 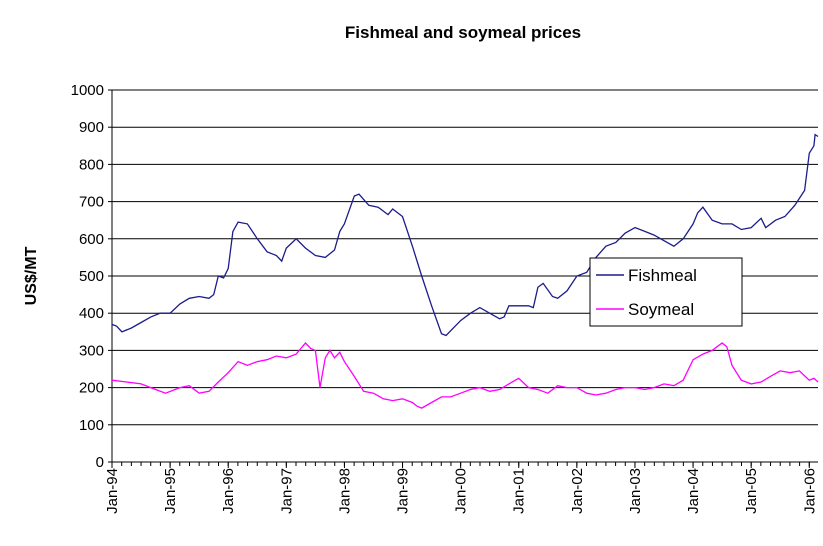 I want to click on y-tick-label: 1000, so click(x=87, y=90).